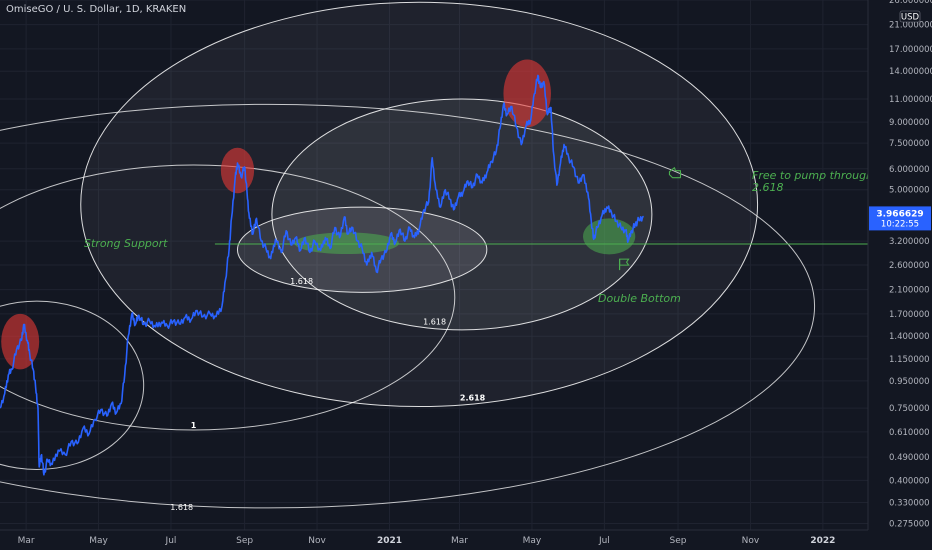  What do you see at coordinates (909, 337) in the screenshot?
I see `price-tick-label: 1.400000` at bounding box center [909, 337].